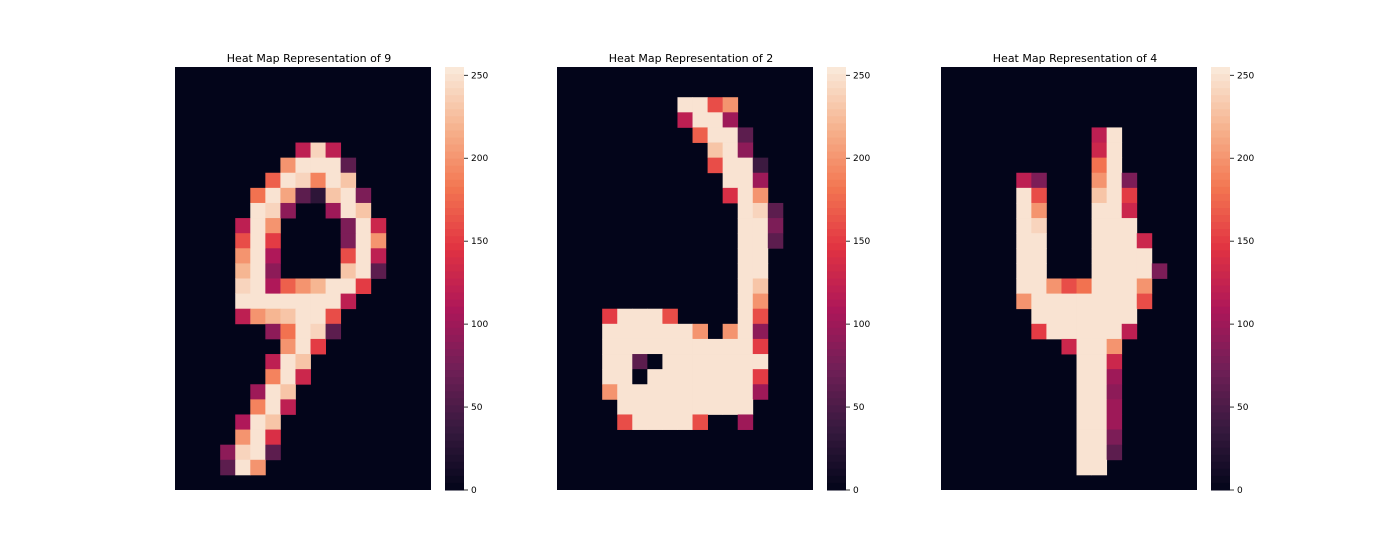  I want to click on colorbar-tick-label: 0, so click(474, 491).